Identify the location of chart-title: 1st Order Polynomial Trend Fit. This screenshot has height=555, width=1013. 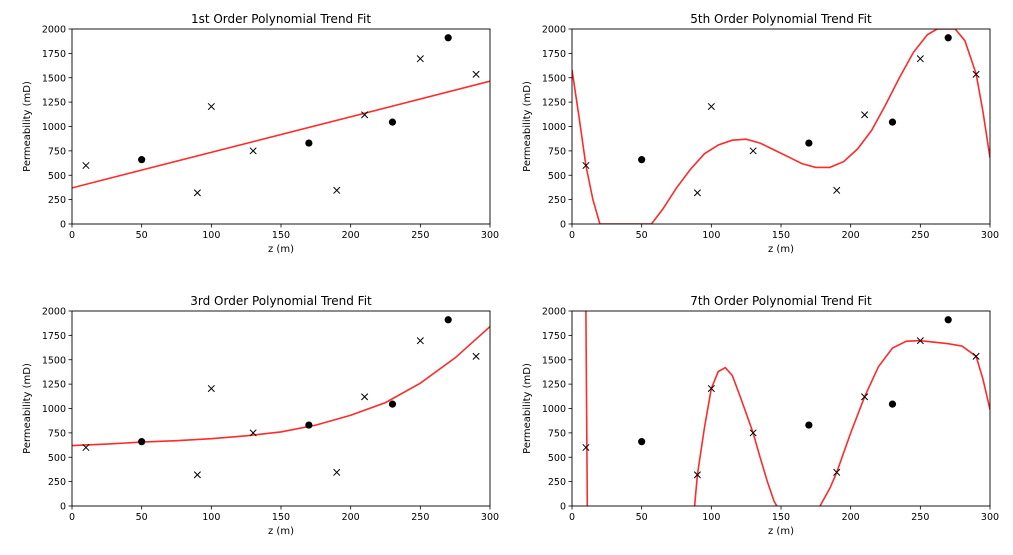
(281, 19).